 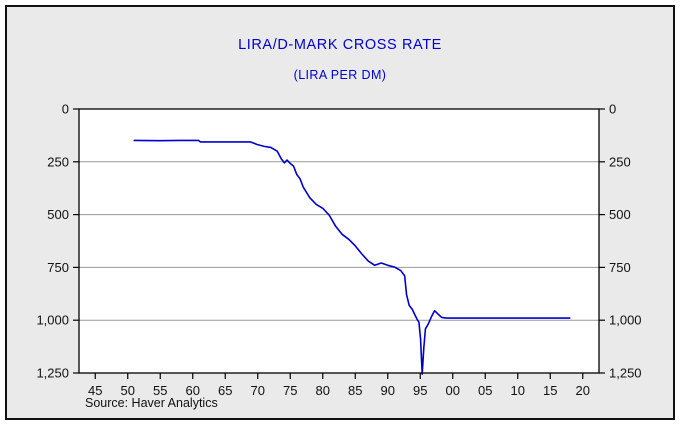 I want to click on y-axis-labels-left: 0 250 500 750 1,000 1,250, so click(x=52, y=241).